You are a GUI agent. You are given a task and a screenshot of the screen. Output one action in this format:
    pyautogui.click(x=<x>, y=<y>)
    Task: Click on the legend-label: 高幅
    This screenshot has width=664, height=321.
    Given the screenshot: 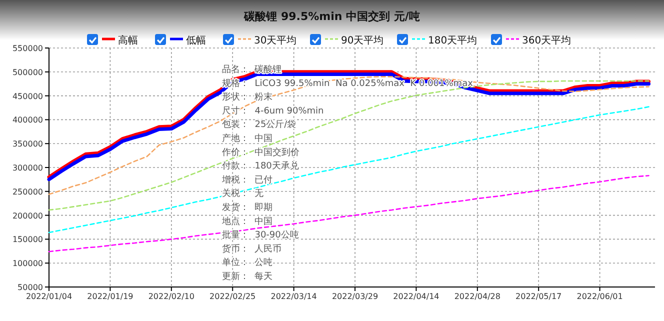 What is the action you would take?
    pyautogui.click(x=128, y=40)
    